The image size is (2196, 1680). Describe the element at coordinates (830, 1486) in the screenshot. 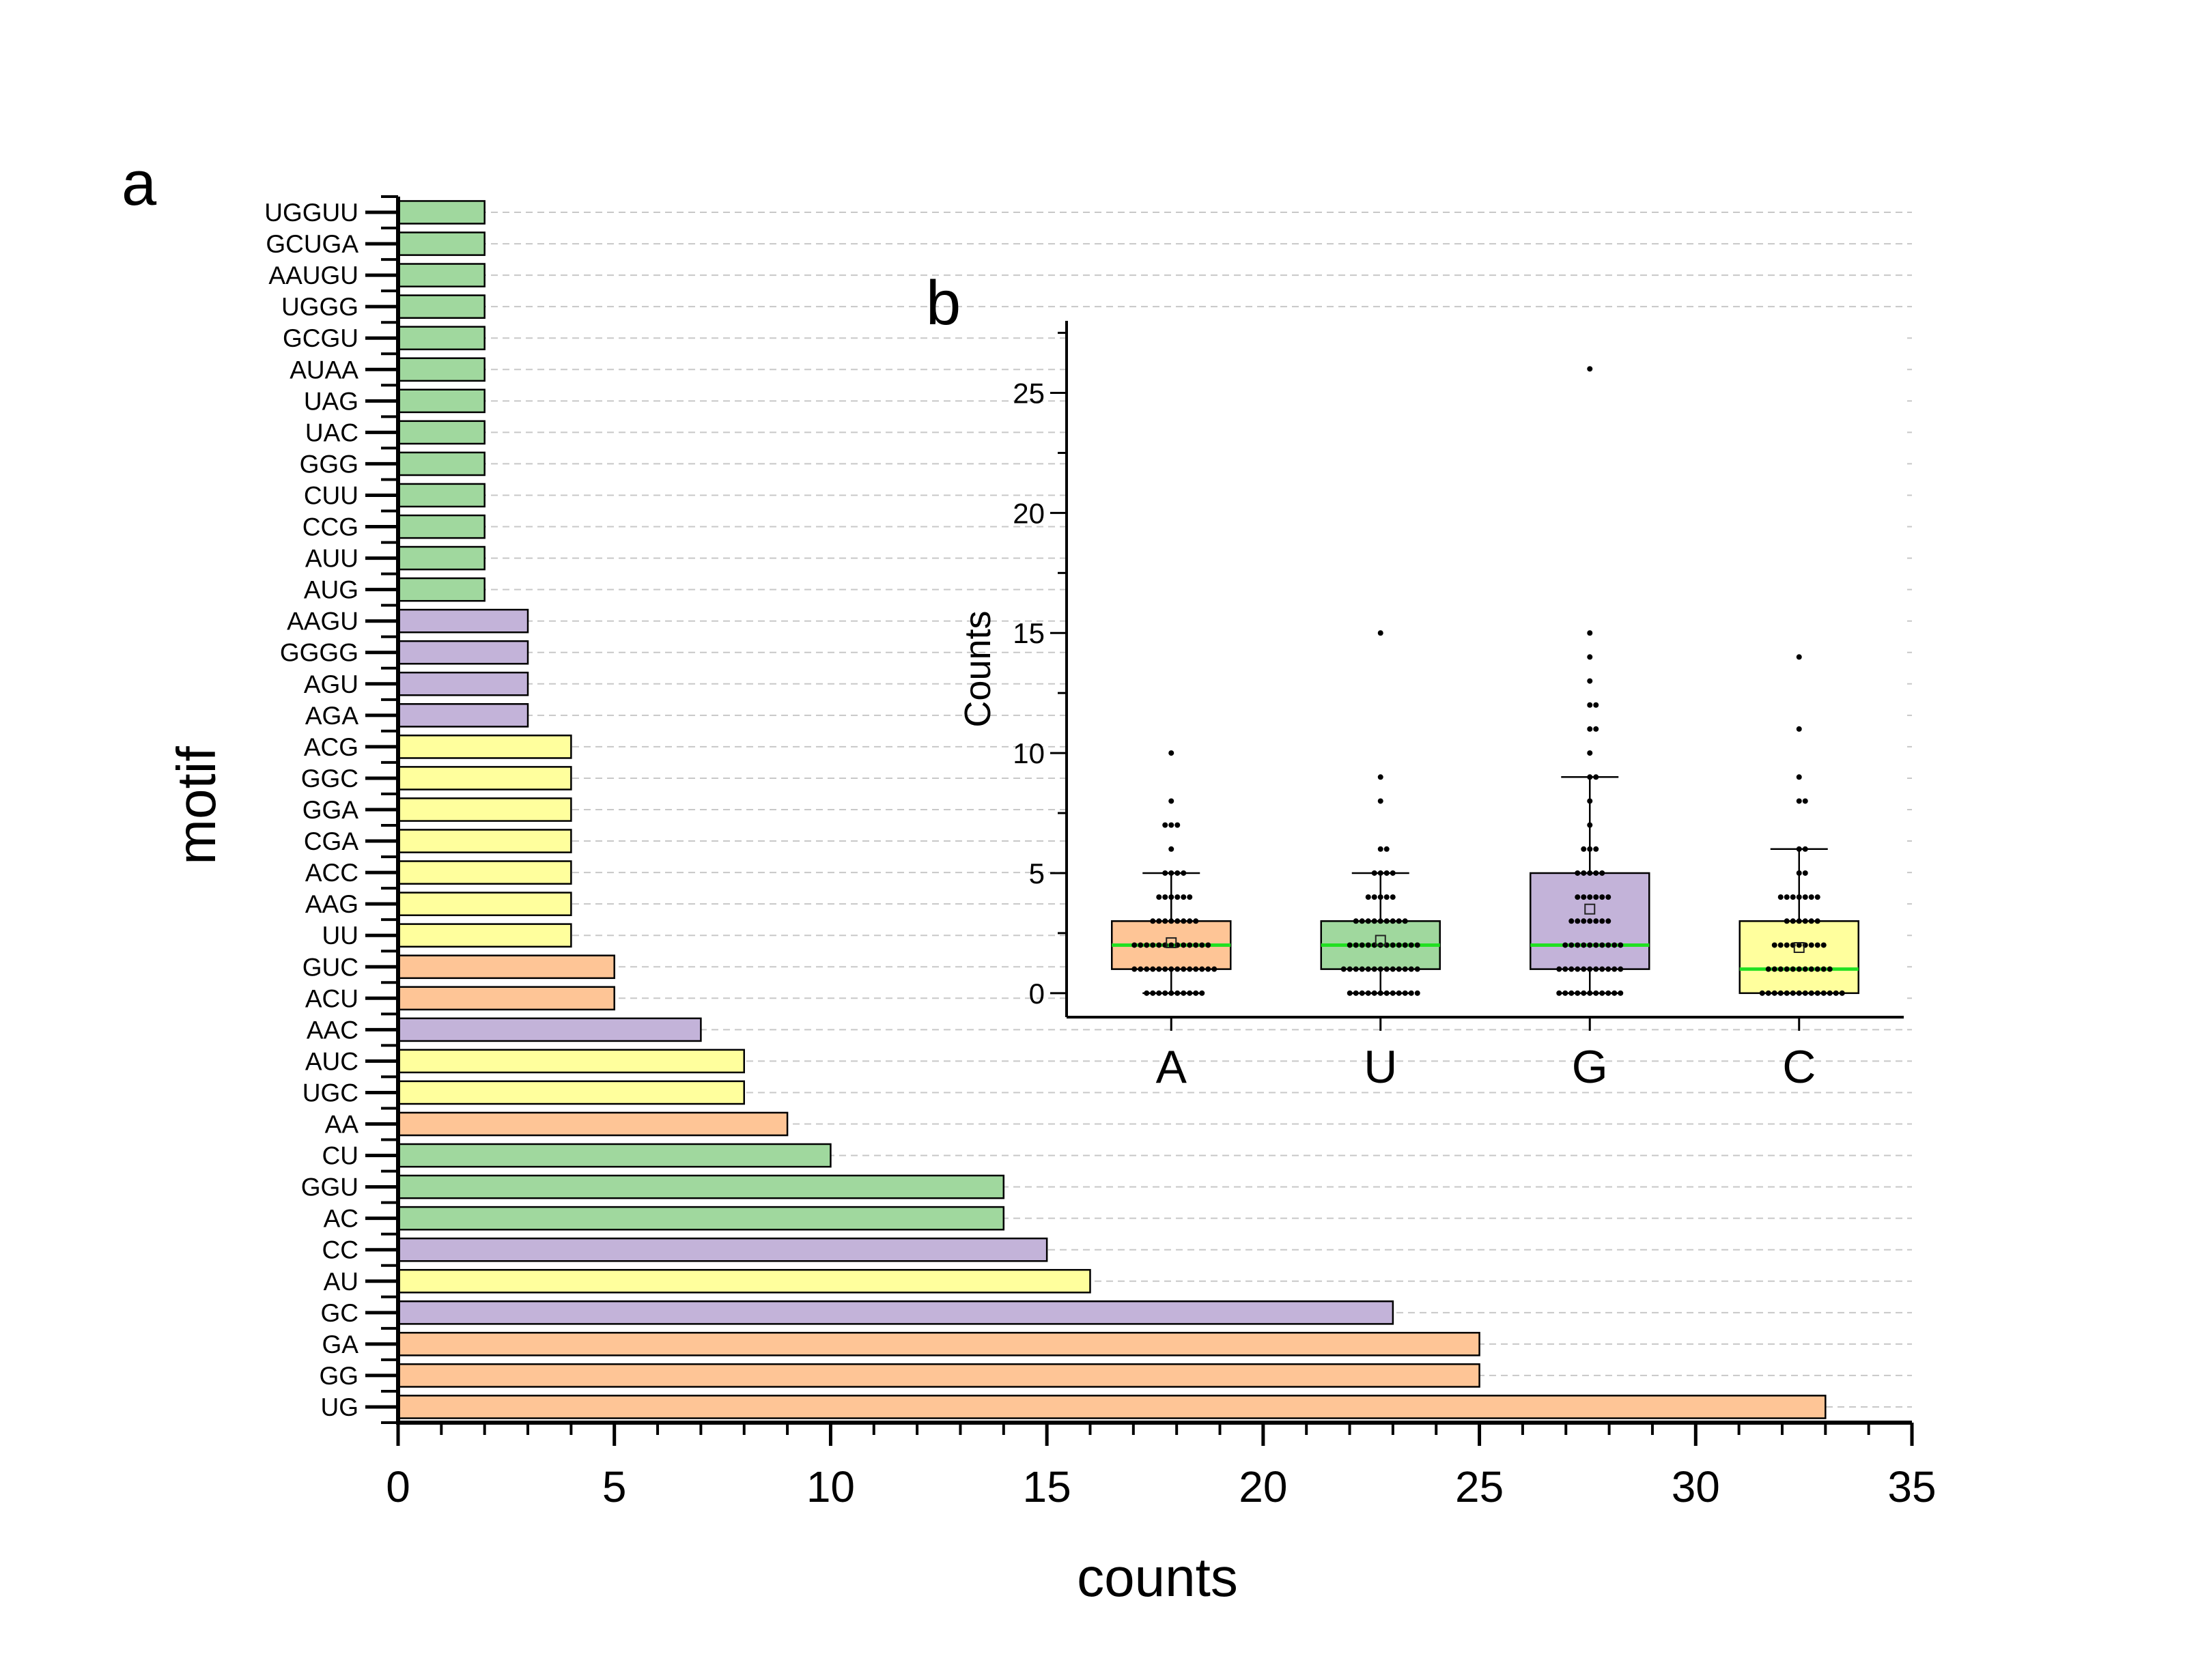

I see `x-tick-label: 10` at that location.